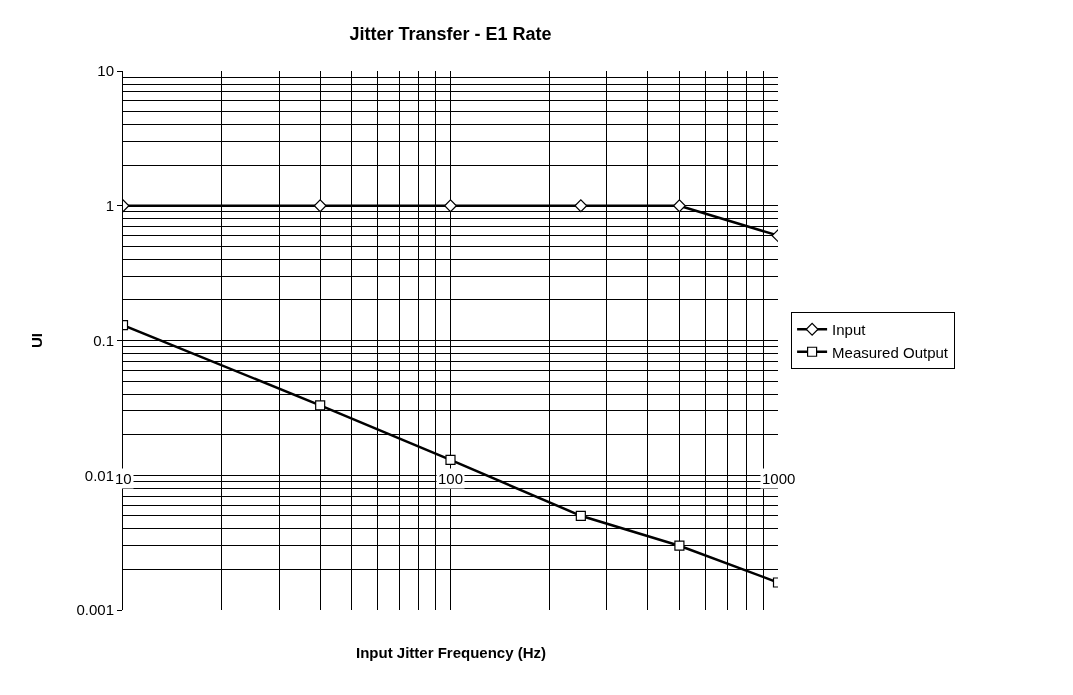  I want to click on legend-label: Measured Output, so click(890, 352).